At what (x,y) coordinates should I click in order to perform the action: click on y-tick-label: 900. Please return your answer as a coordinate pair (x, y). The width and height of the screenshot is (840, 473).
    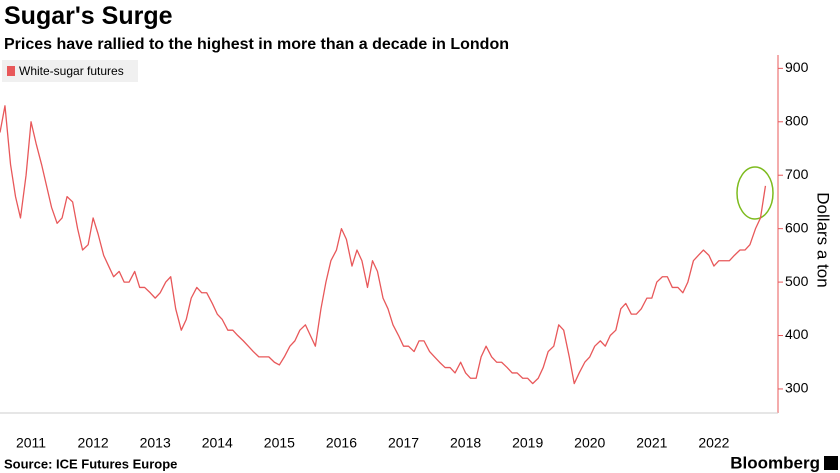
    Looking at the image, I should click on (797, 67).